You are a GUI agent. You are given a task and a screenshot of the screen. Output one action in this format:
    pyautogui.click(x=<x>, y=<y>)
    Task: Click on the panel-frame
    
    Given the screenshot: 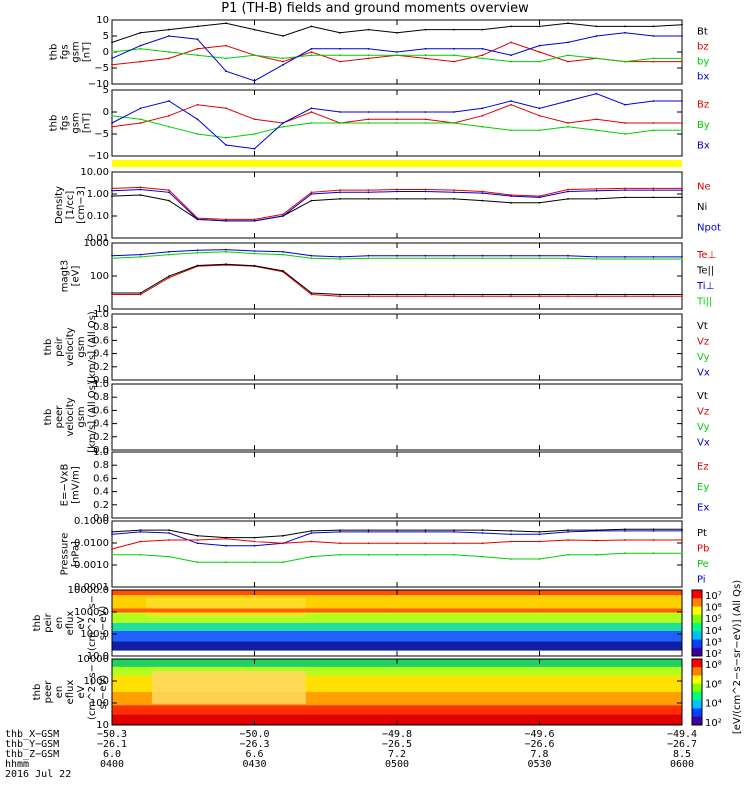 What is the action you would take?
    pyautogui.click(x=397, y=347)
    